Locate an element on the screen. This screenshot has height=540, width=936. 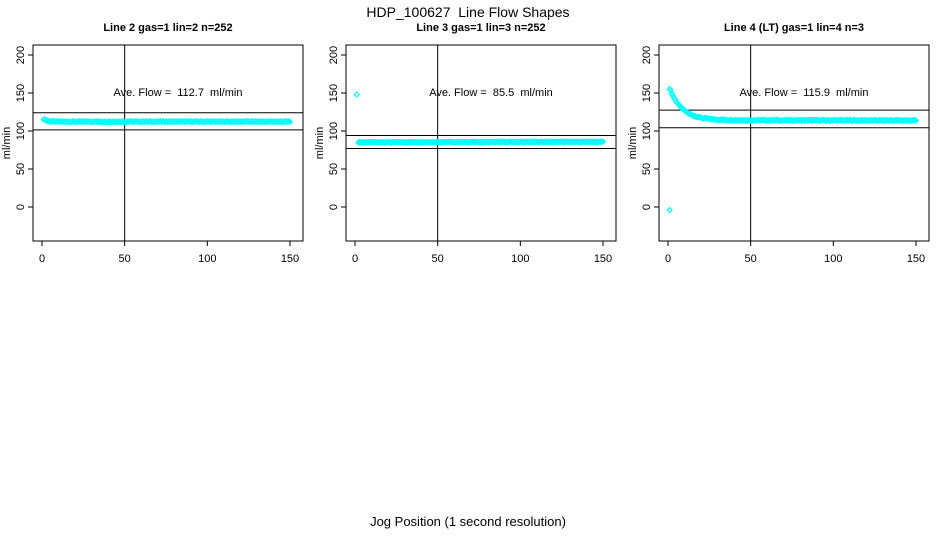
ave-flow-annotation: Ave. Flow = 85.5 ml/min is located at coordinates (491, 93).